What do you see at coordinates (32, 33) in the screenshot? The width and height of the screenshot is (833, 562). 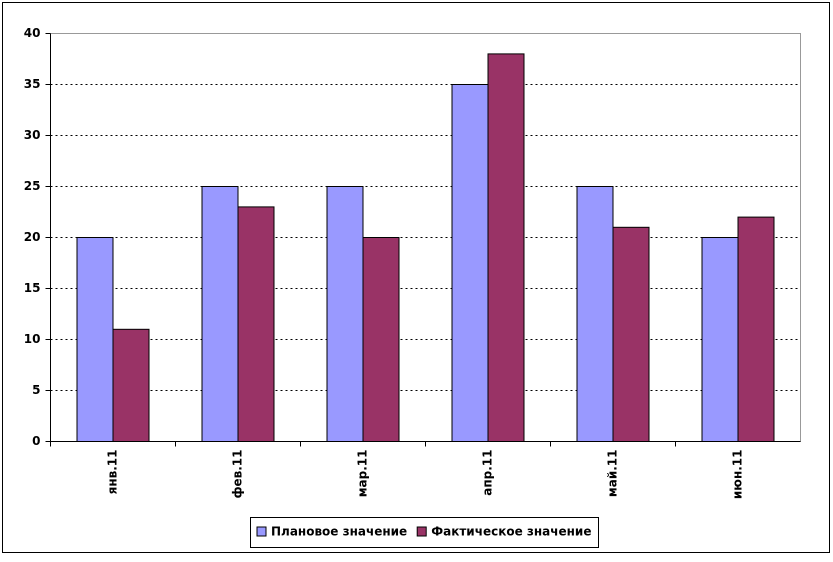 I see `y-tick-label: 40` at bounding box center [32, 33].